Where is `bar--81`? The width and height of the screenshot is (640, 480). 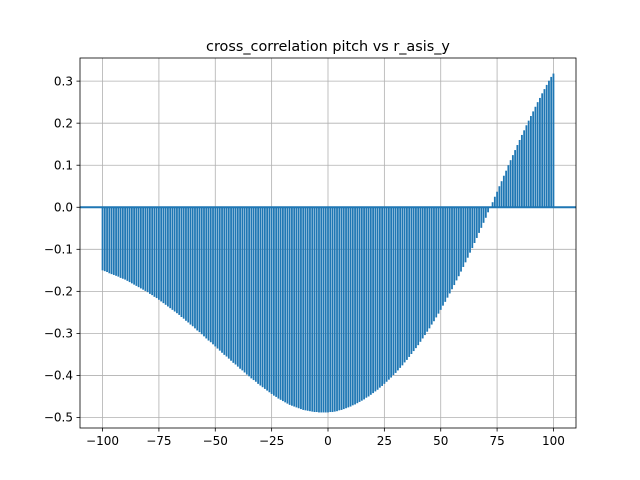 bar--81 is located at coordinates (145, 249).